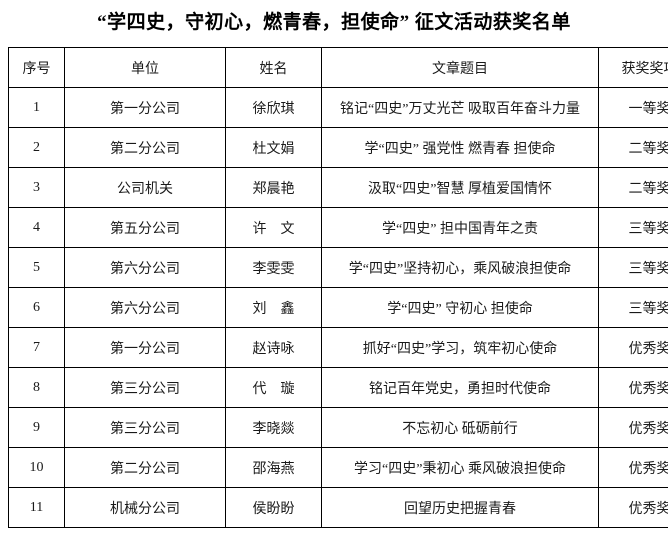 The height and width of the screenshot is (536, 668). Describe the element at coordinates (36, 347) in the screenshot. I see `cell-no: 7` at that location.